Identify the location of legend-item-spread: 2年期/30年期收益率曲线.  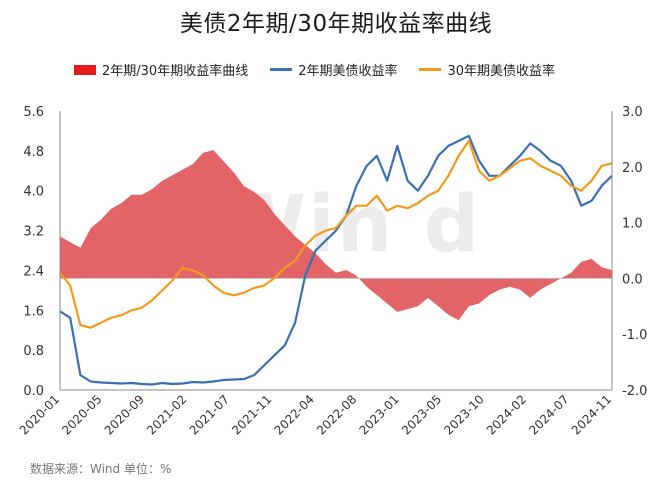
(161, 69).